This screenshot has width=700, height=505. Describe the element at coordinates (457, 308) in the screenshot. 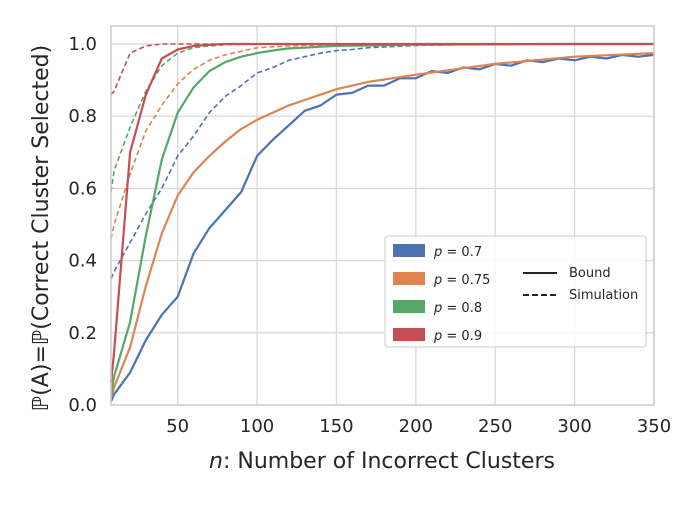

I see `legend-label: p = 0.8` at that location.